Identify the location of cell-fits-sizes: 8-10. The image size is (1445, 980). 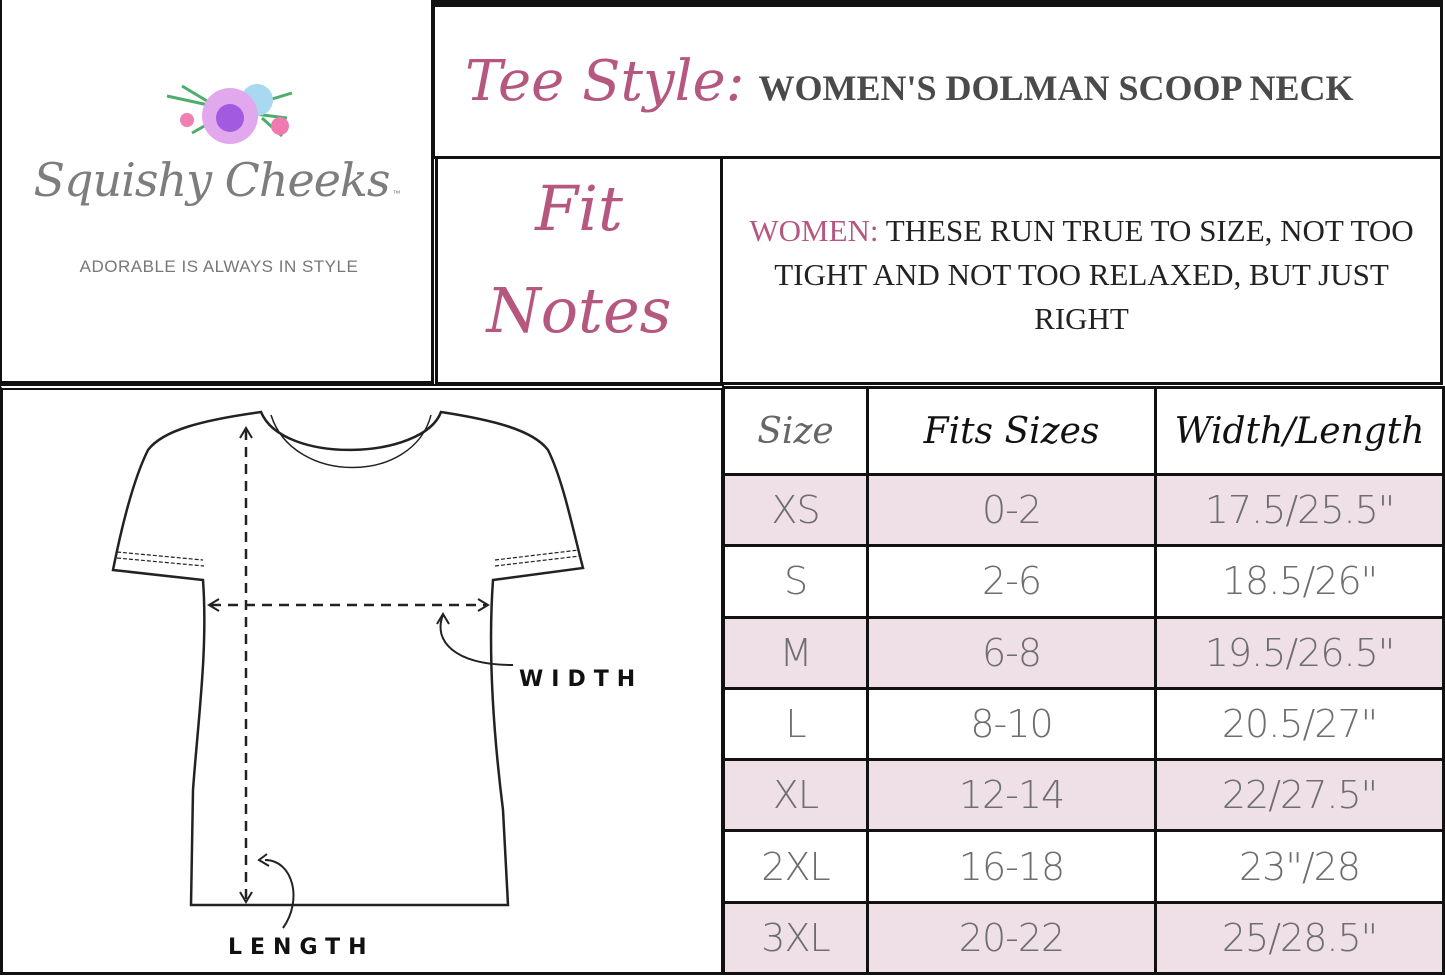
(1011, 724).